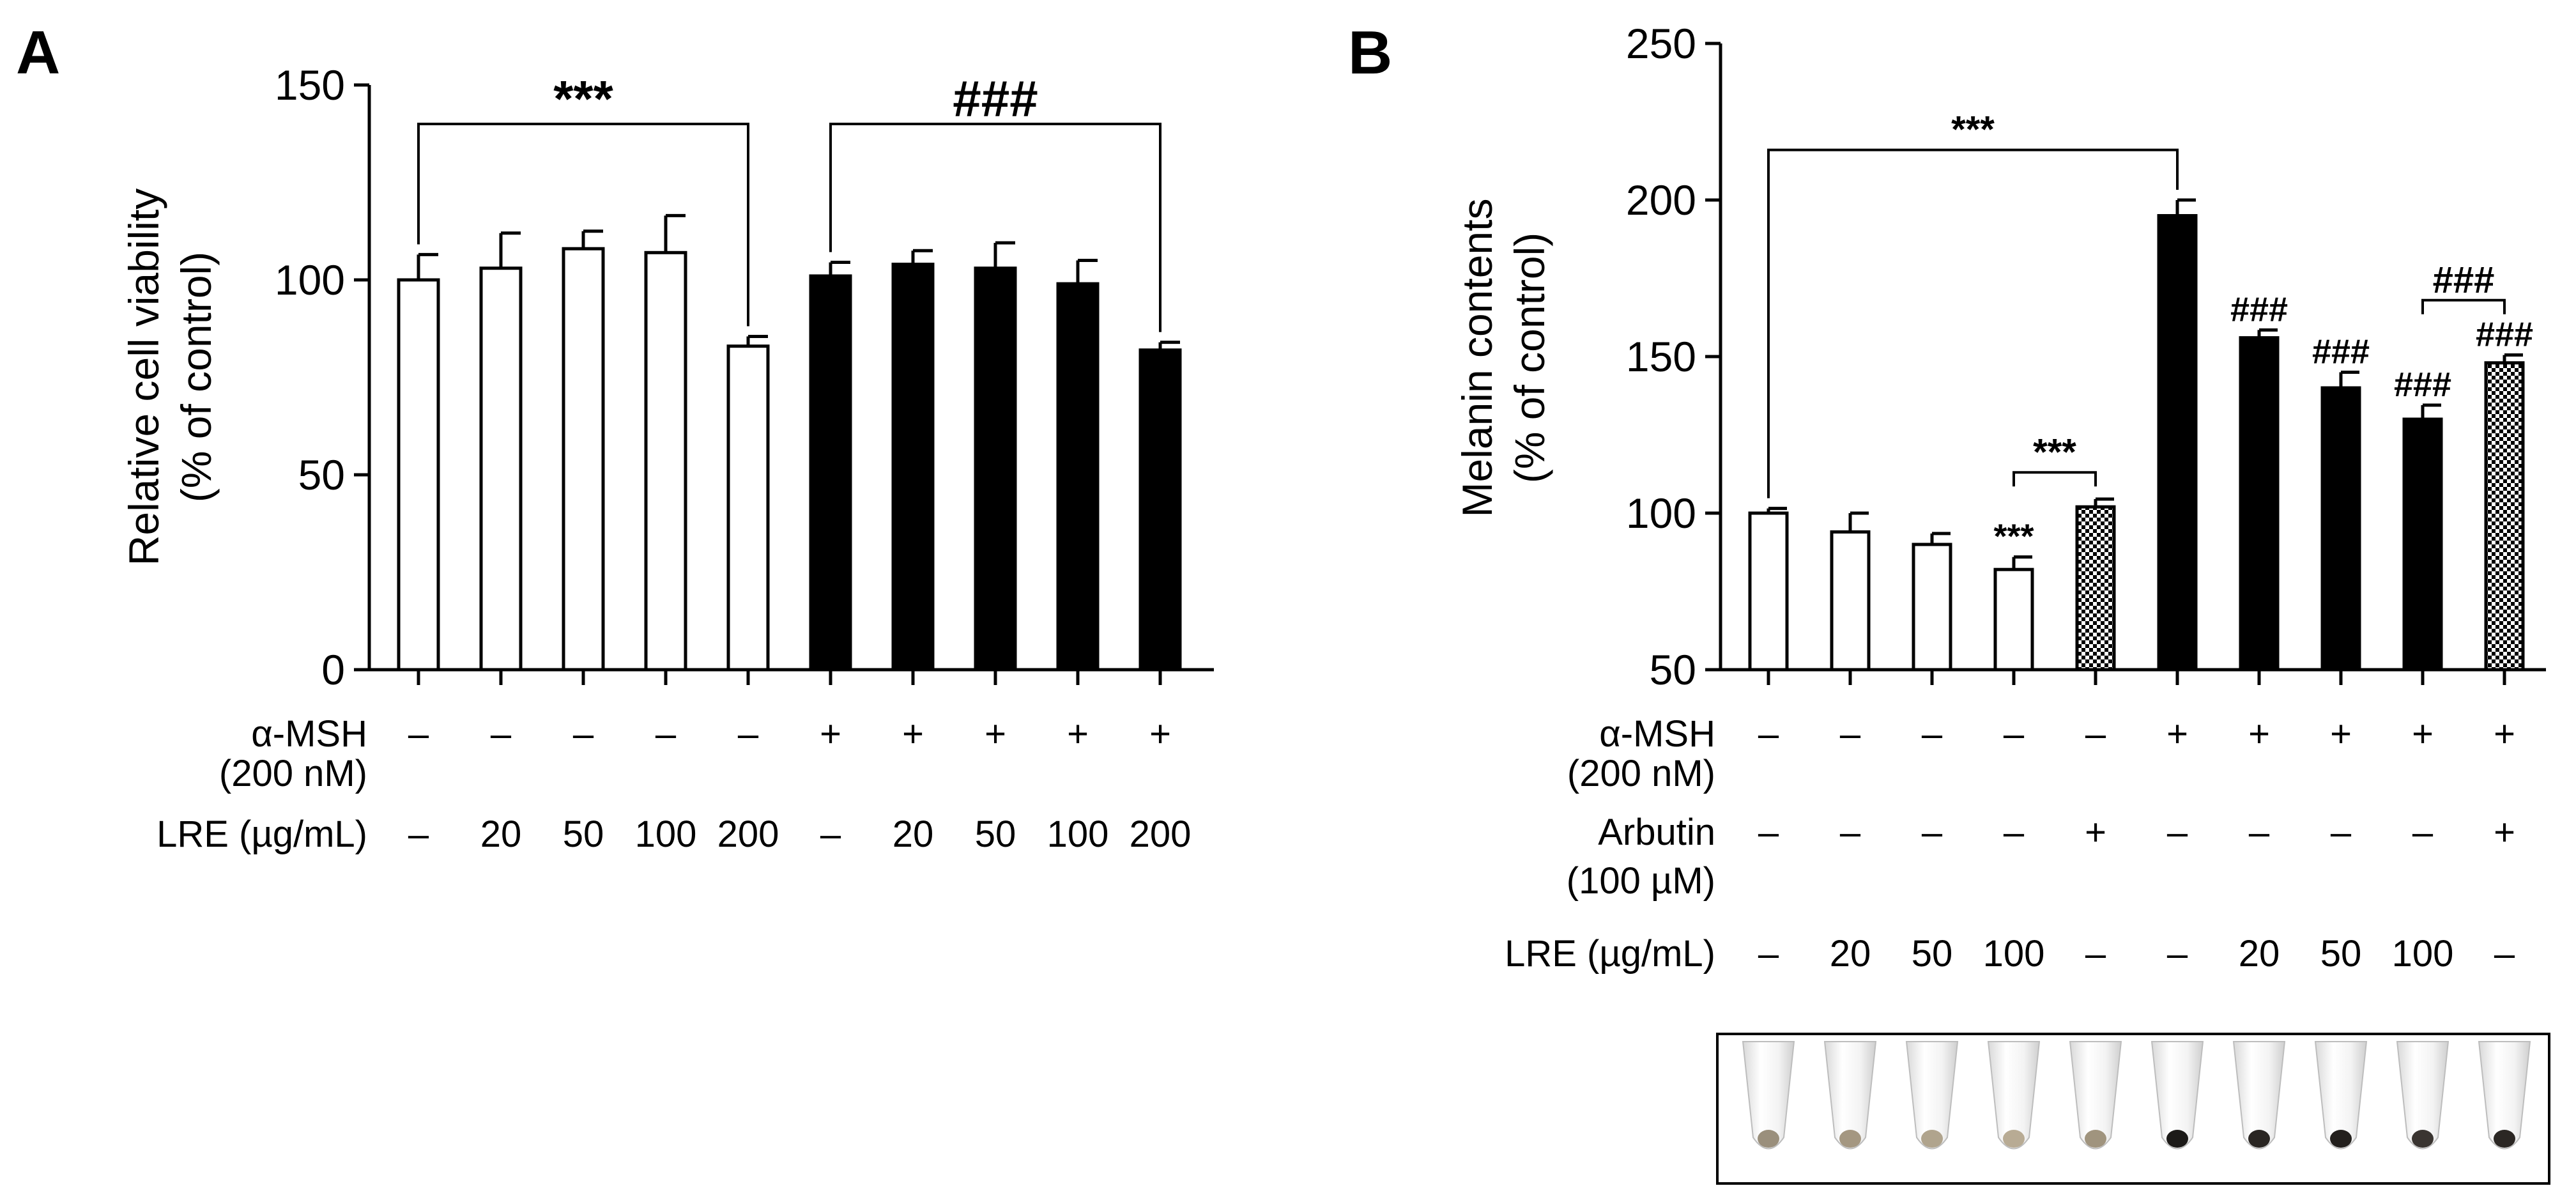 The height and width of the screenshot is (1202, 2576). What do you see at coordinates (1370, 53) in the screenshot?
I see `panel-b-label: B` at bounding box center [1370, 53].